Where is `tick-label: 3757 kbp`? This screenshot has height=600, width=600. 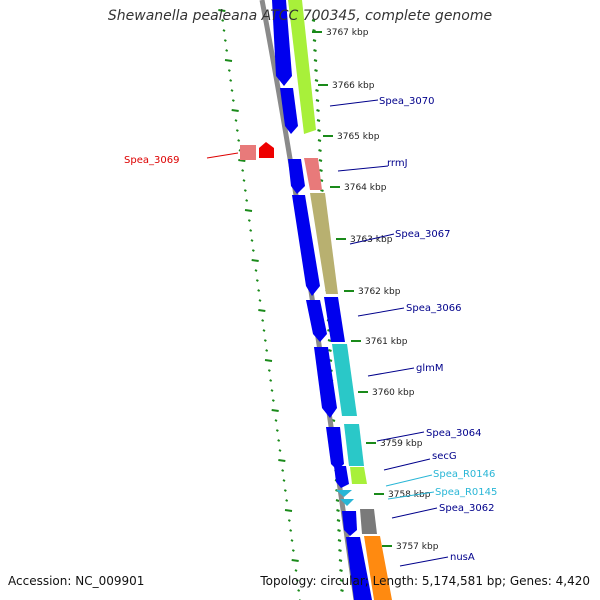
tick-label: 3757 kbp is located at coordinates (417, 547).